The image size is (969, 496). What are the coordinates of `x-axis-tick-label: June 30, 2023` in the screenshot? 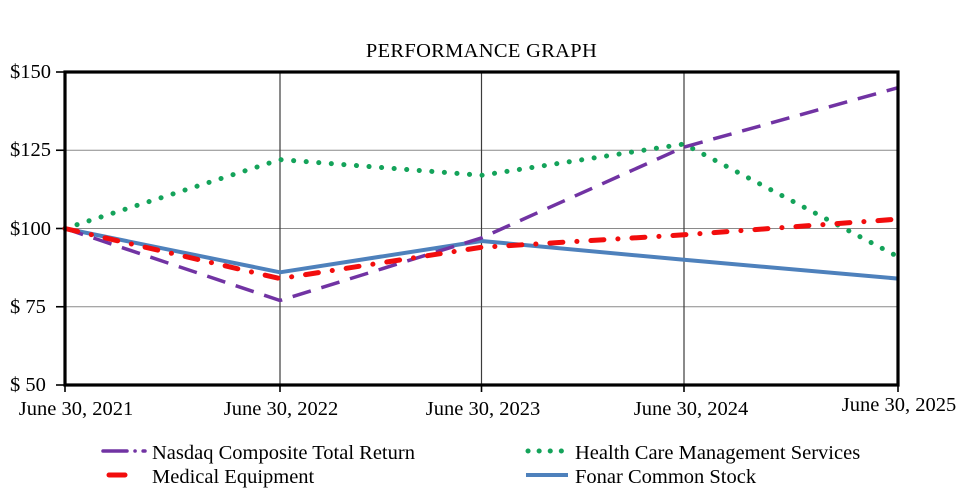 It's located at (483, 409).